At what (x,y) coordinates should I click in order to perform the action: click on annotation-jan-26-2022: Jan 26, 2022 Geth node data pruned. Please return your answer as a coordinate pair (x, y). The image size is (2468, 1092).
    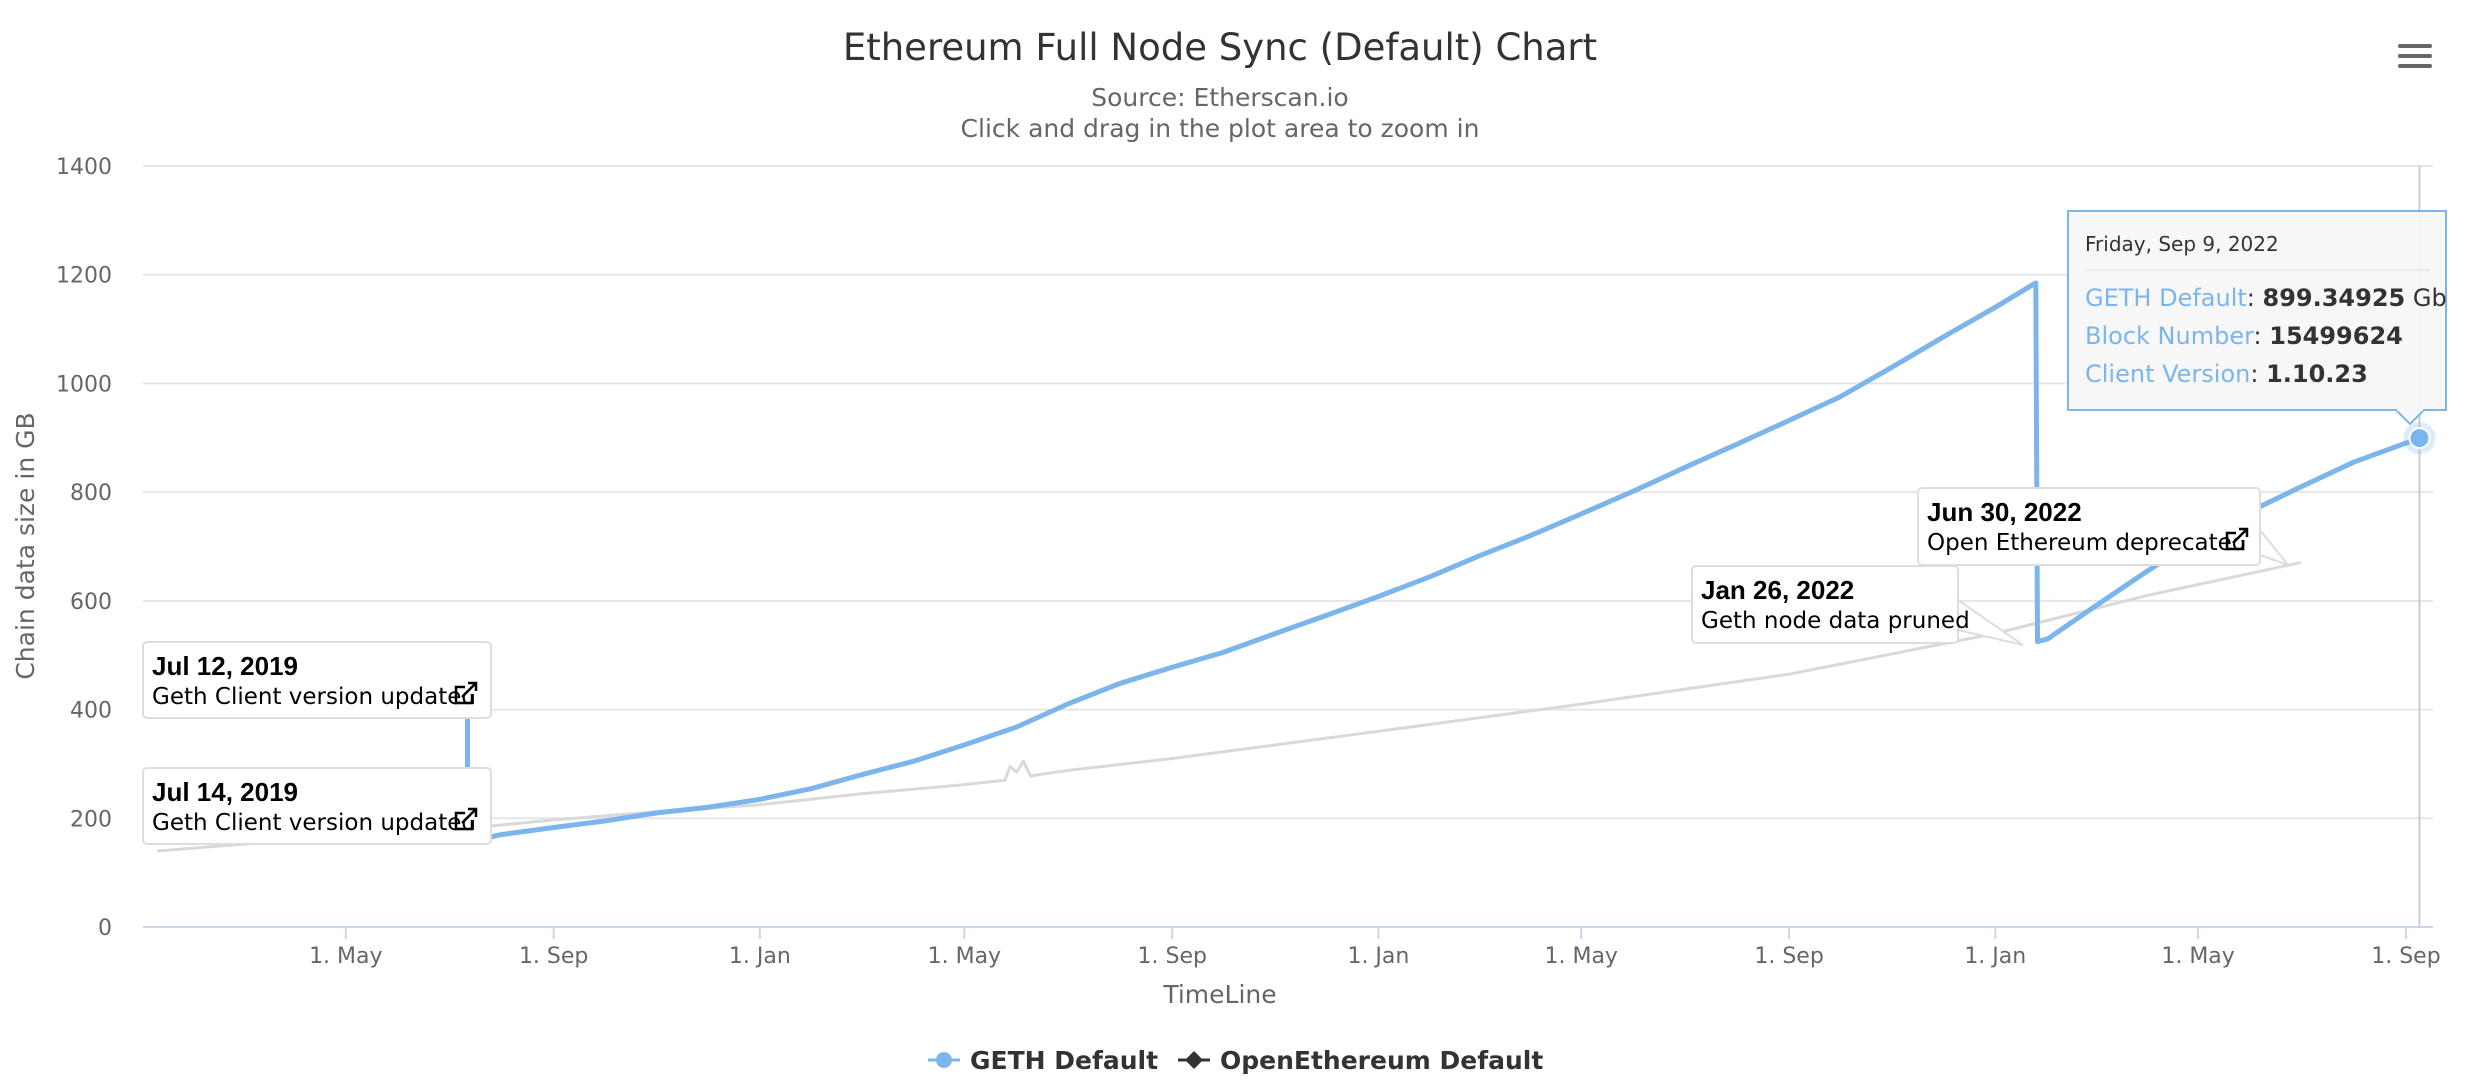
    Looking at the image, I should click on (1857, 605).